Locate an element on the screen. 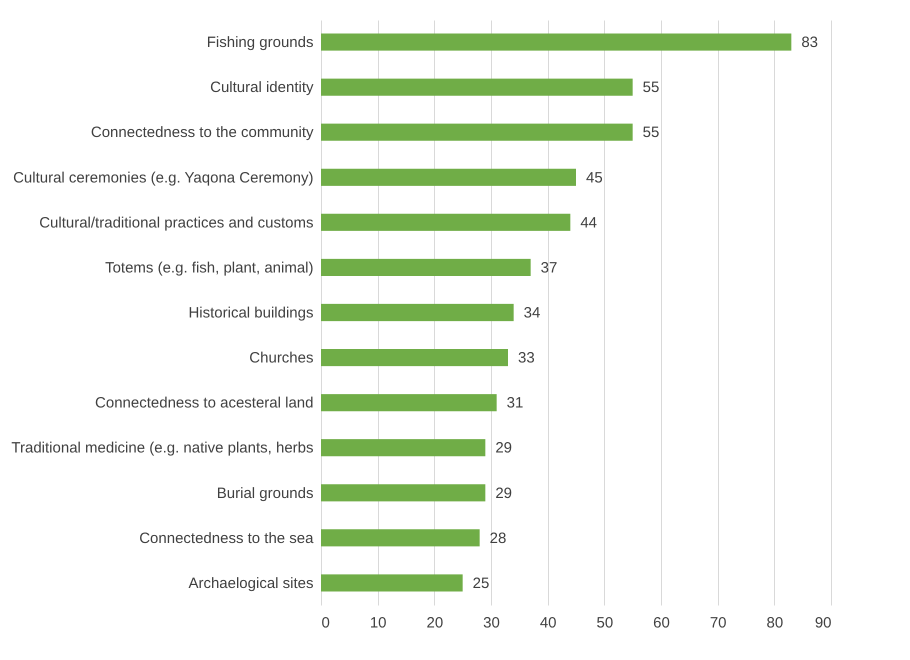 This screenshot has height=660, width=910. data-label: 34 is located at coordinates (532, 313).